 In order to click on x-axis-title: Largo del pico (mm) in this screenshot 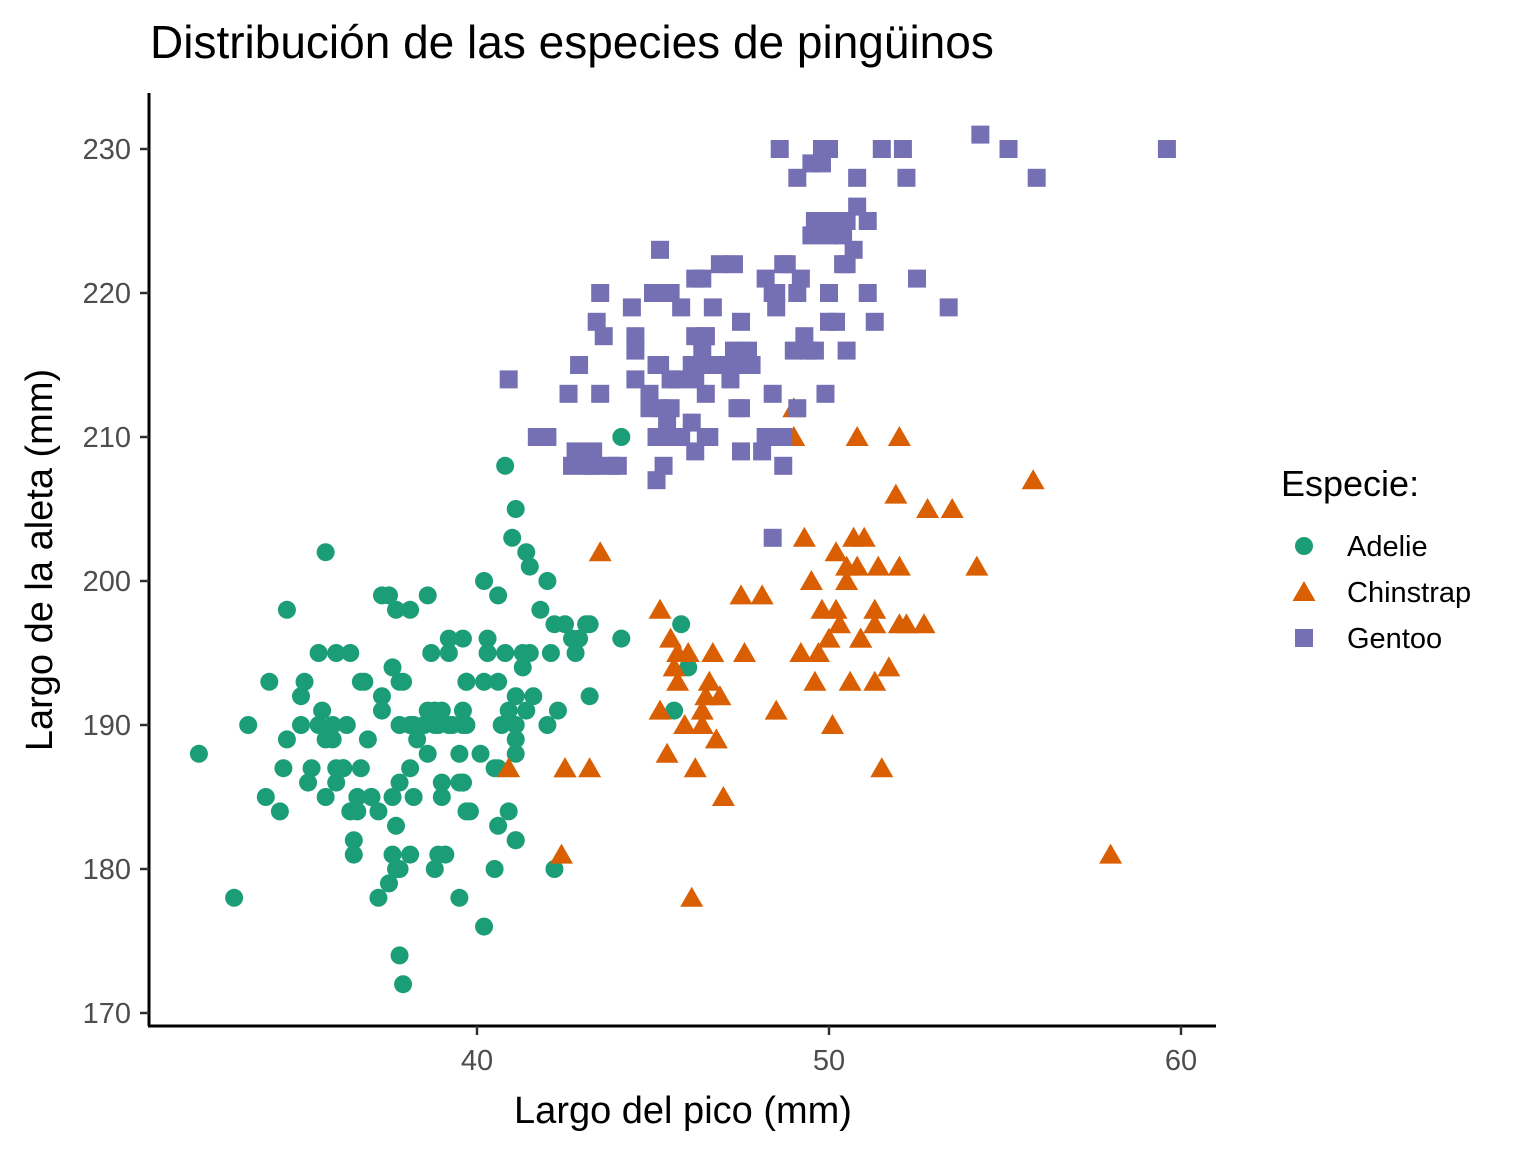, I will do `click(683, 1111)`.